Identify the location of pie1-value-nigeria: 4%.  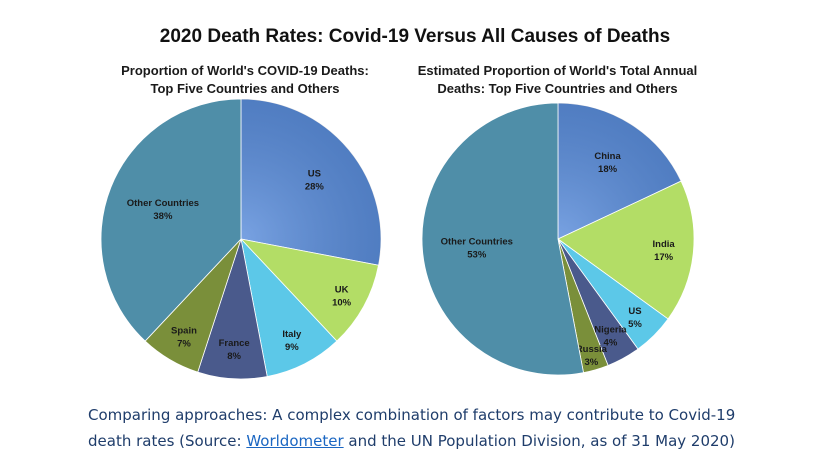
(611, 342).